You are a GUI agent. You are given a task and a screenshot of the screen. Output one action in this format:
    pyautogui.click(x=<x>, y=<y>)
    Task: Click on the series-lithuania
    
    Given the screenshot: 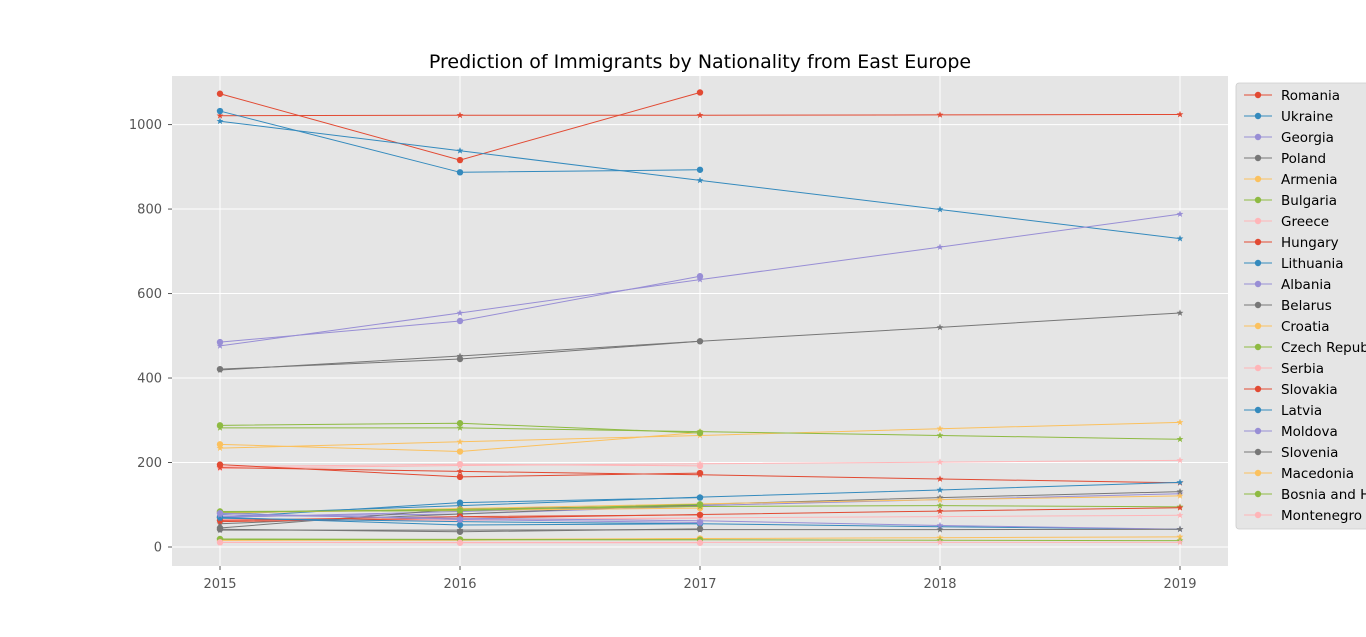 What is the action you would take?
    pyautogui.click(x=700, y=499)
    